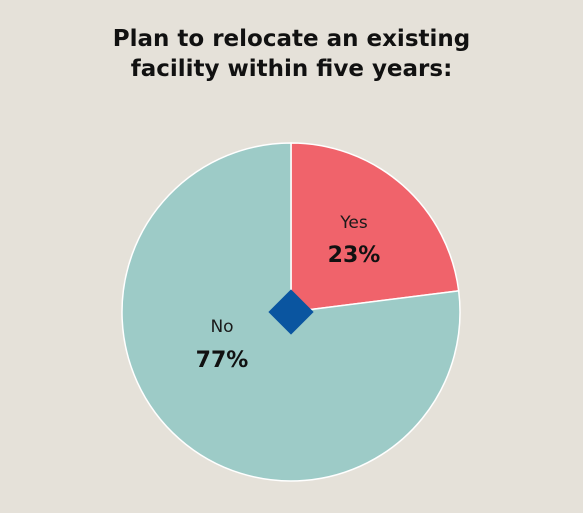 The image size is (583, 513). What do you see at coordinates (222, 345) in the screenshot?
I see `slice-label-no-group: No 77%` at bounding box center [222, 345].